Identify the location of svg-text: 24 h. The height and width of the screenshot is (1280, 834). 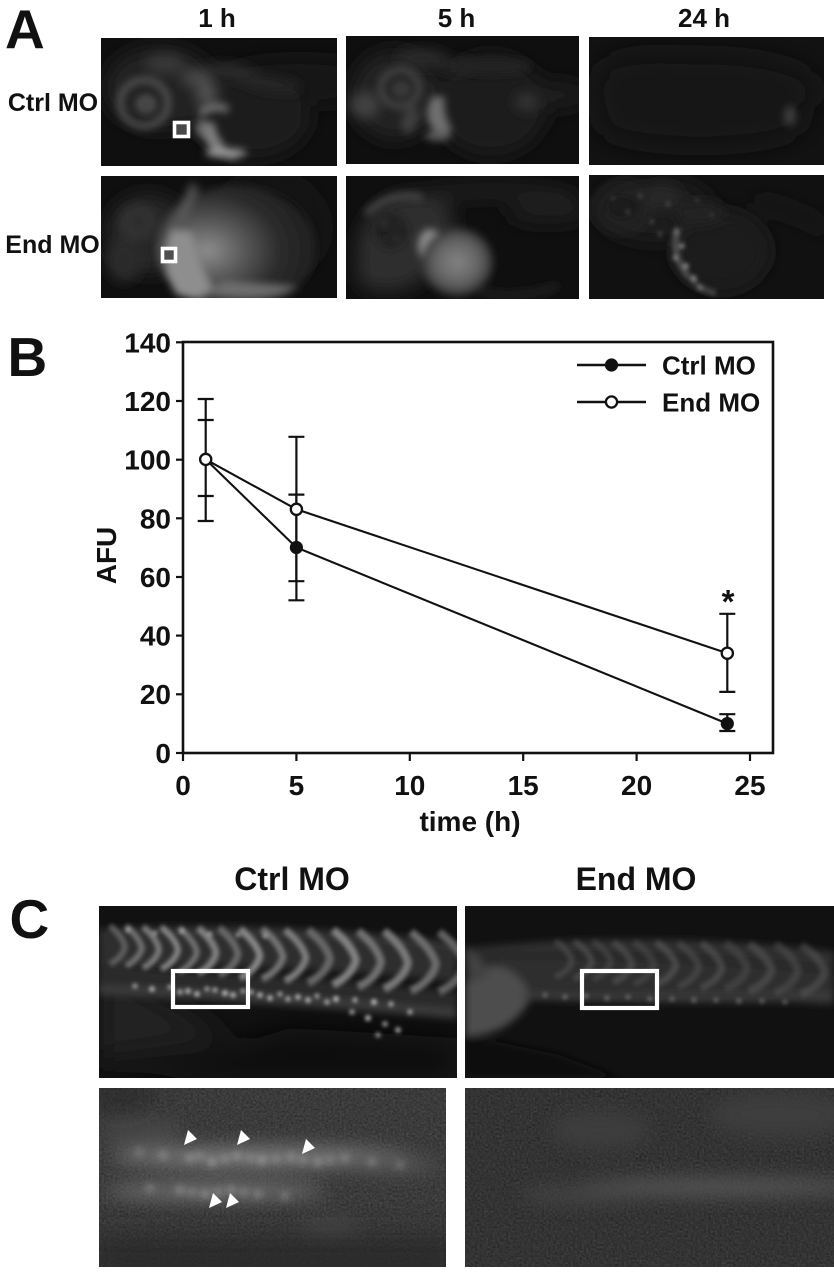
(704, 18).